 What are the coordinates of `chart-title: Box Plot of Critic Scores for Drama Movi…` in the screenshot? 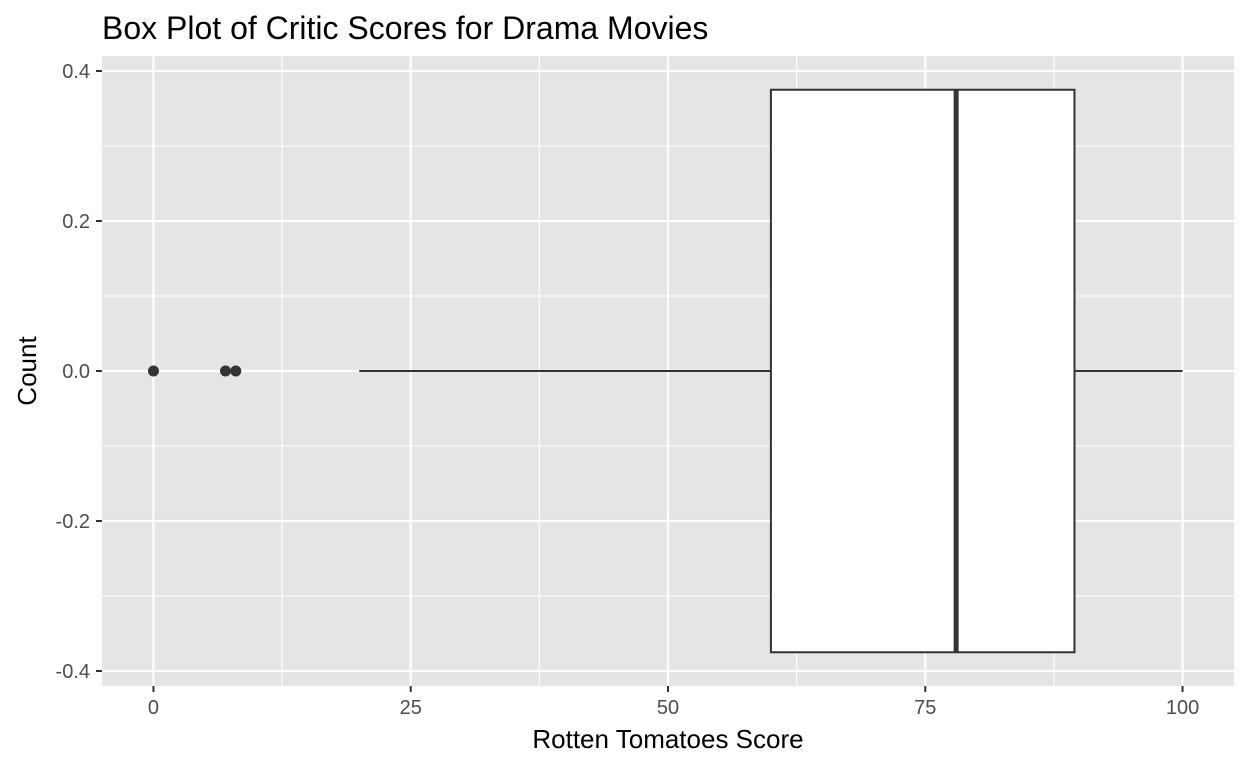 It's located at (405, 28).